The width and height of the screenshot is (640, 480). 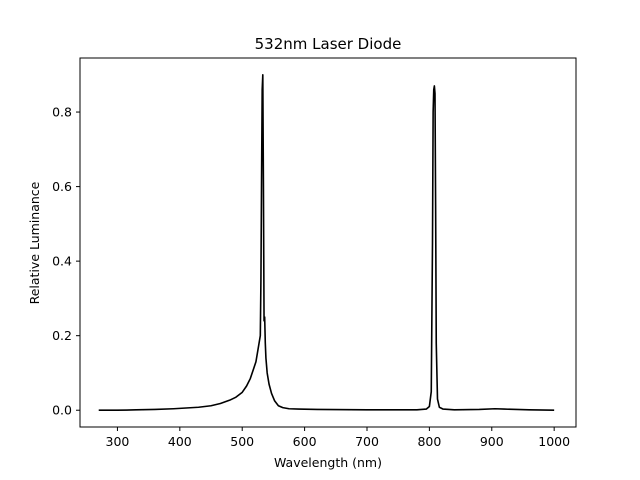 What do you see at coordinates (34, 242) in the screenshot?
I see `y-axis-label: Relative Luminance` at bounding box center [34, 242].